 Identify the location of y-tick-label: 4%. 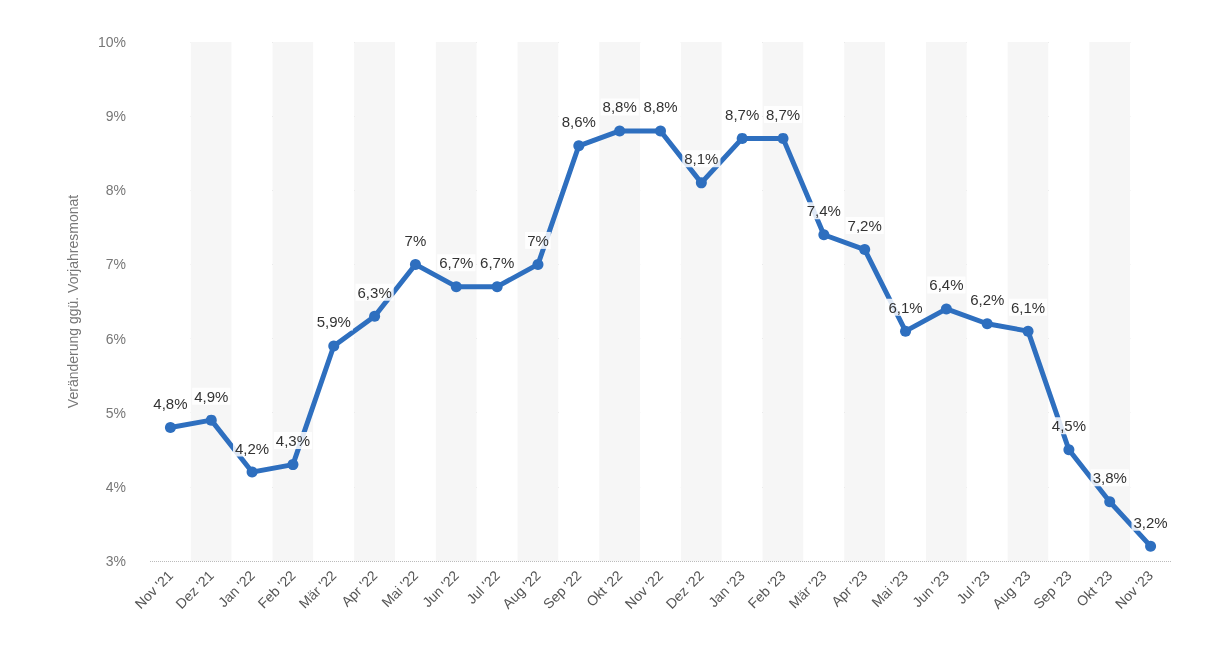
(115, 486).